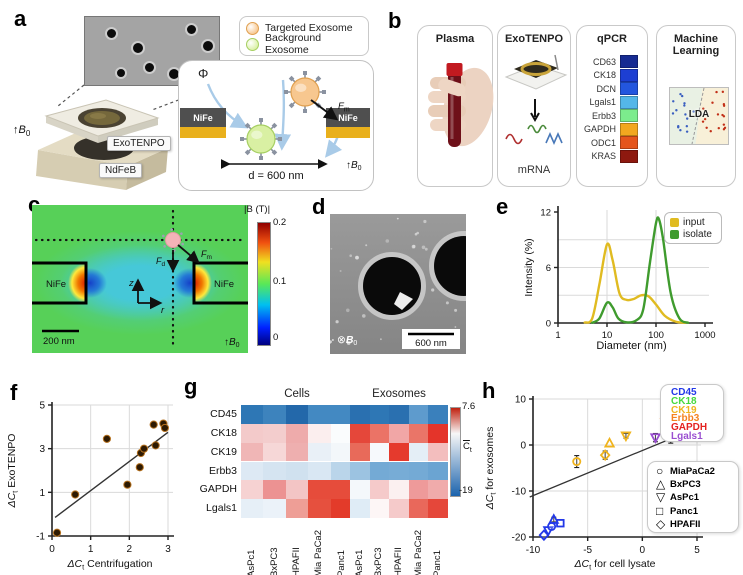  I want to click on heatmap-col-label: AsPc1, so click(359, 562).